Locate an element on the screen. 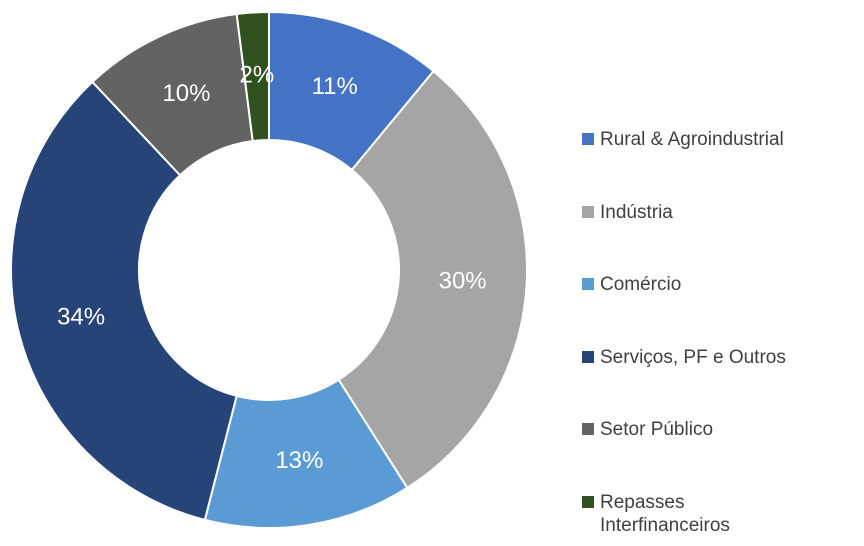 The width and height of the screenshot is (864, 546). legend-item: Comércio is located at coordinates (723, 284).